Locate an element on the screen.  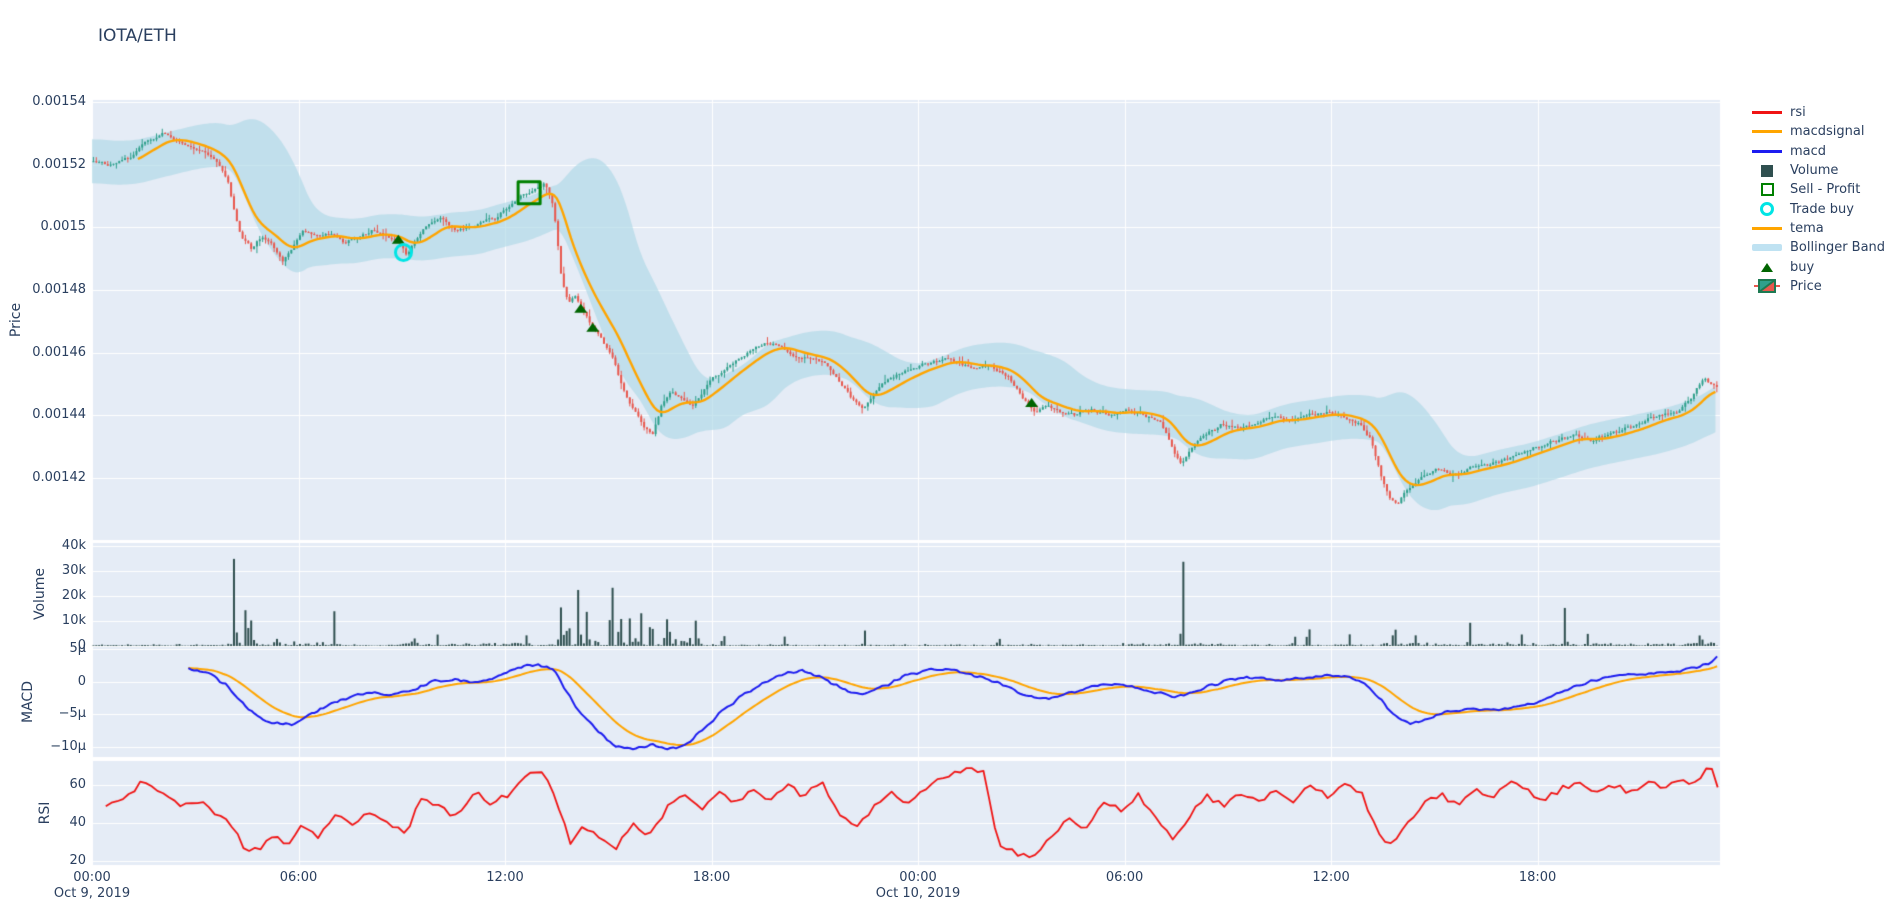
rsi-tick-label: 60 is located at coordinates (77, 784).